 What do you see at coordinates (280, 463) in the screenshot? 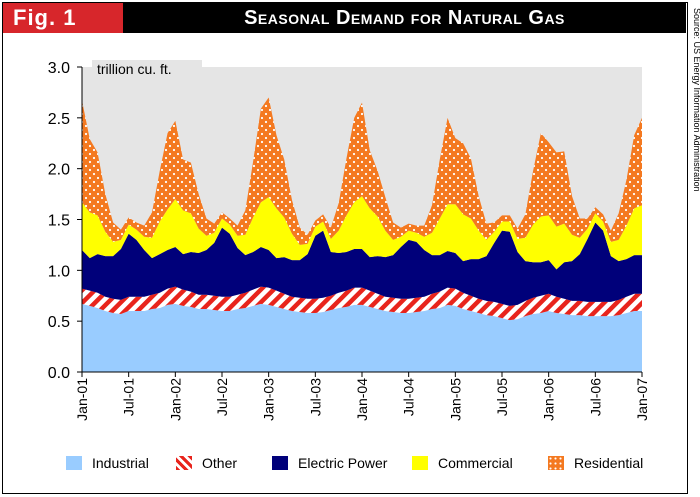
I see `legend-swatch-electric-power` at bounding box center [280, 463].